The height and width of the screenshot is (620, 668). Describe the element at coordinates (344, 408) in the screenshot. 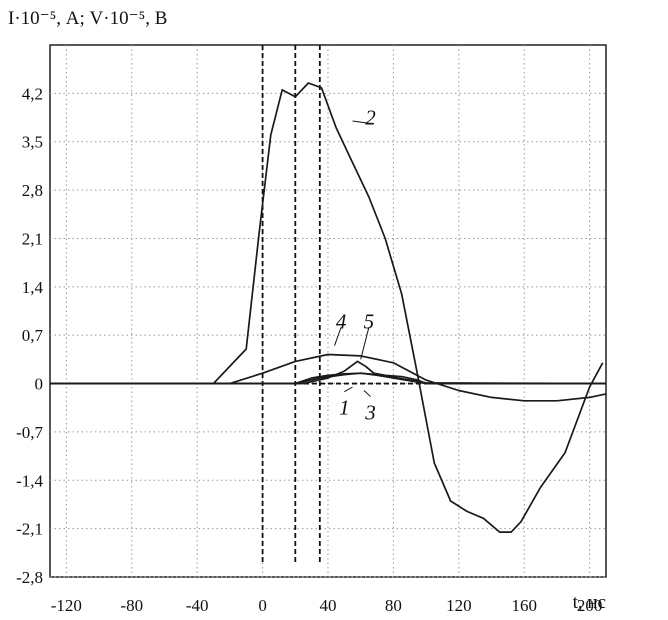

I see `series-label-1: 1` at that location.